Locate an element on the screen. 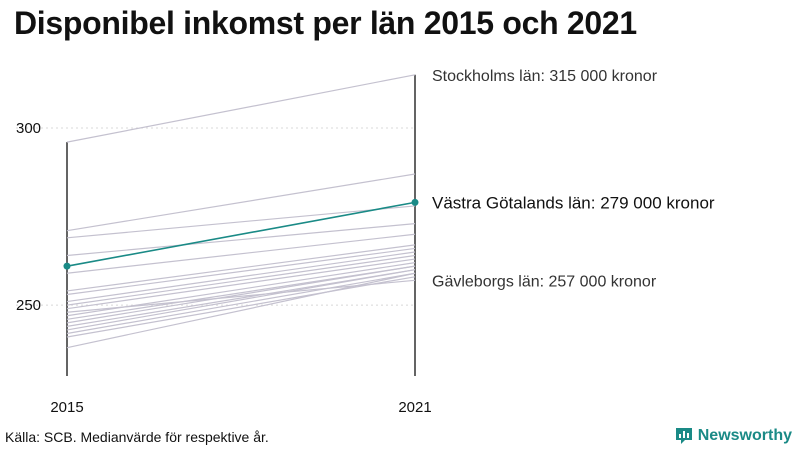 The width and height of the screenshot is (800, 450). series-line-län-6 is located at coordinates (241, 268).